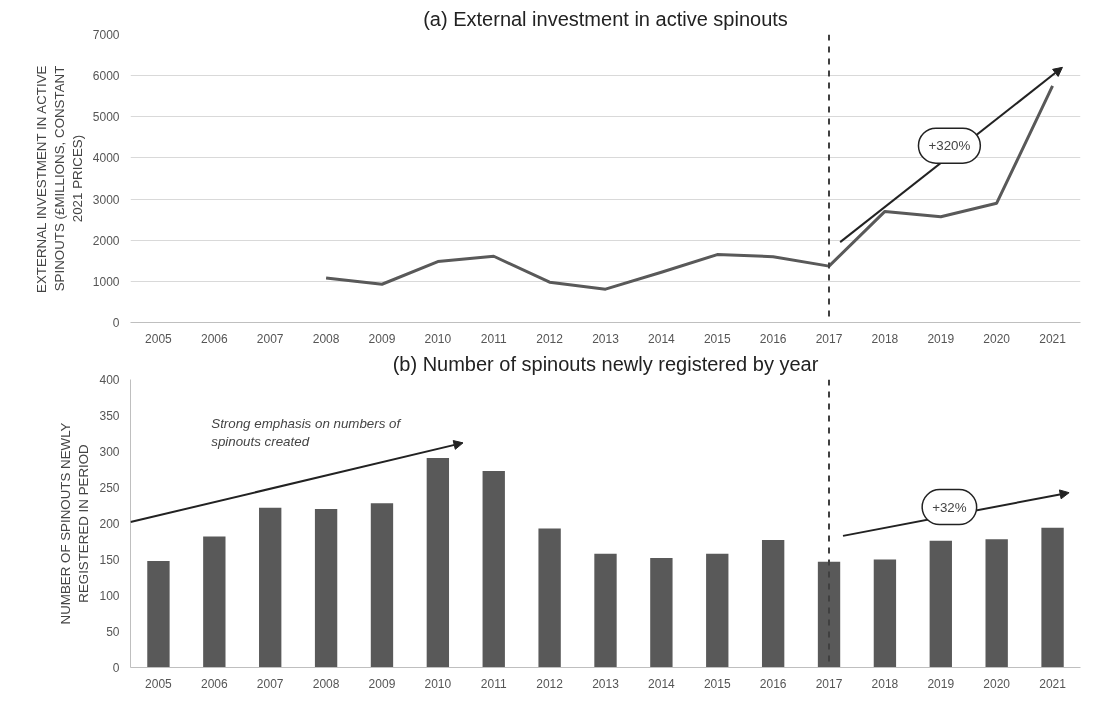 Image resolution: width=1108 pixels, height=707 pixels. I want to click on y-axis-title: EXTERNAL INVESTMENT IN ACTIVE SPINOUTS (£MILLIONS, CONSTANT 2021 PRICES), so click(59, 179).